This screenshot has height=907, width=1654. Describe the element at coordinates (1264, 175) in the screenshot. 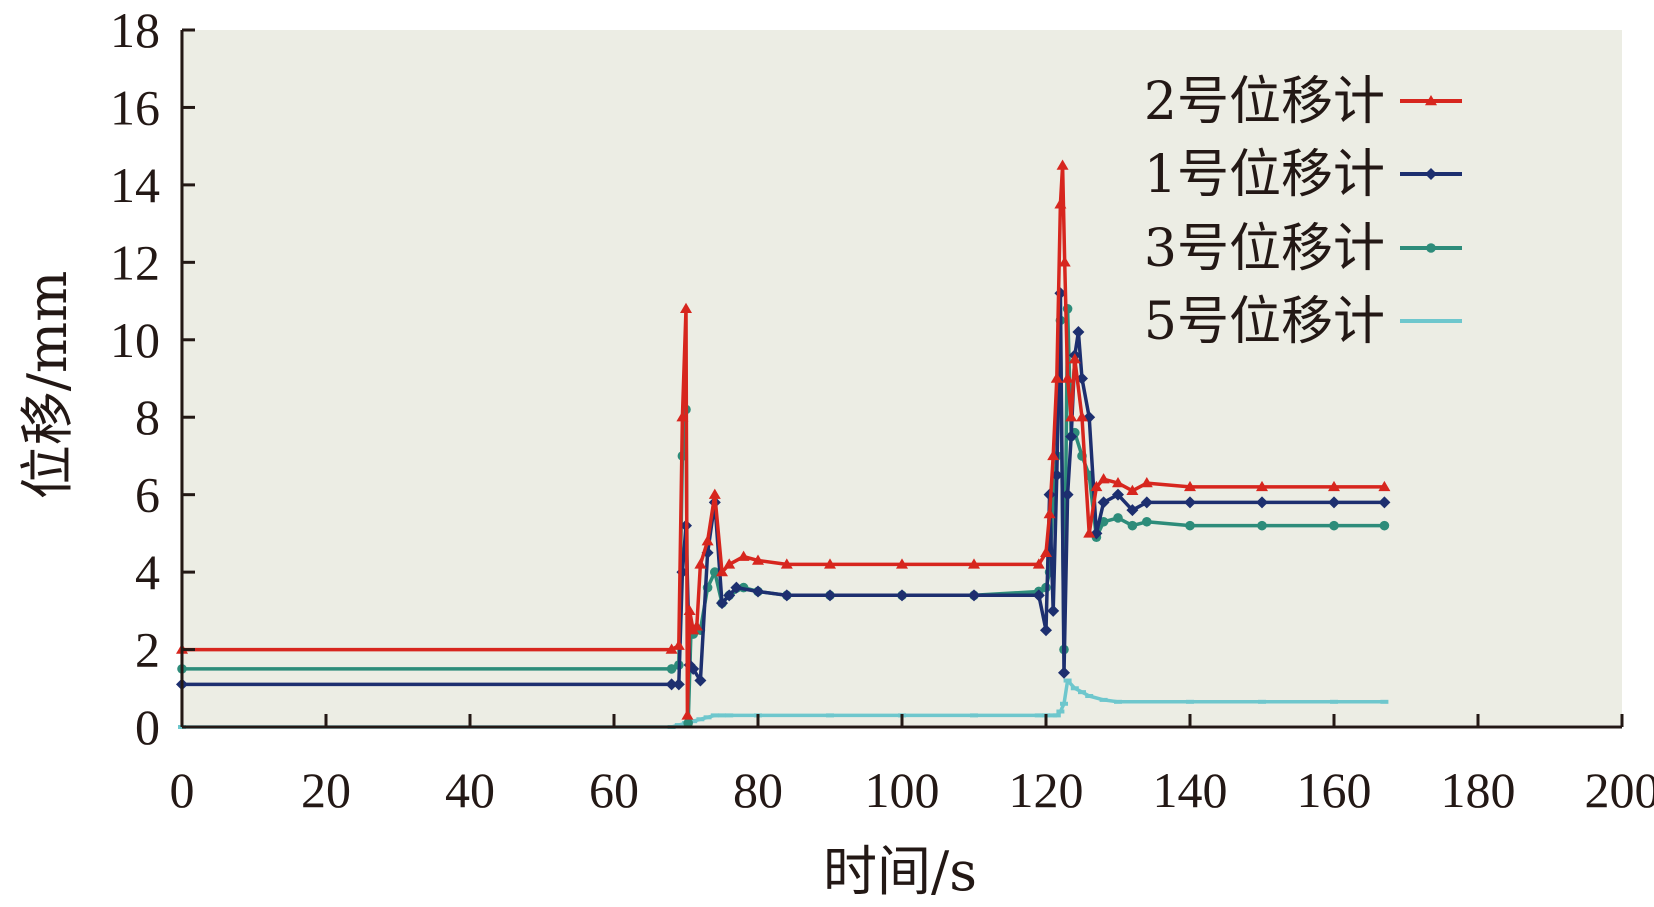

I see `legend-label: 1号位移计` at that location.